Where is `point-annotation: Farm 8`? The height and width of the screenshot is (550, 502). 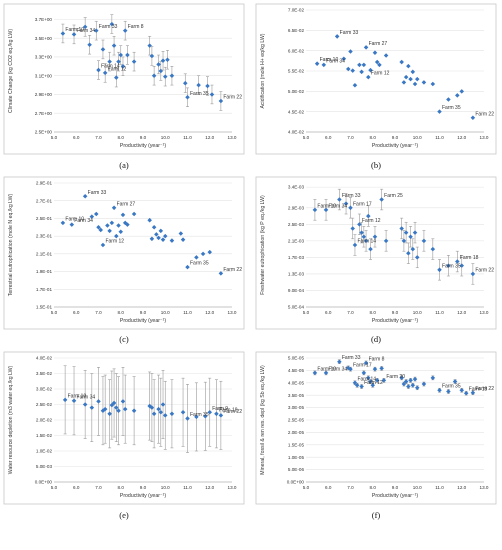
point-annotation: Farm 8 is located at coordinates (377, 359).